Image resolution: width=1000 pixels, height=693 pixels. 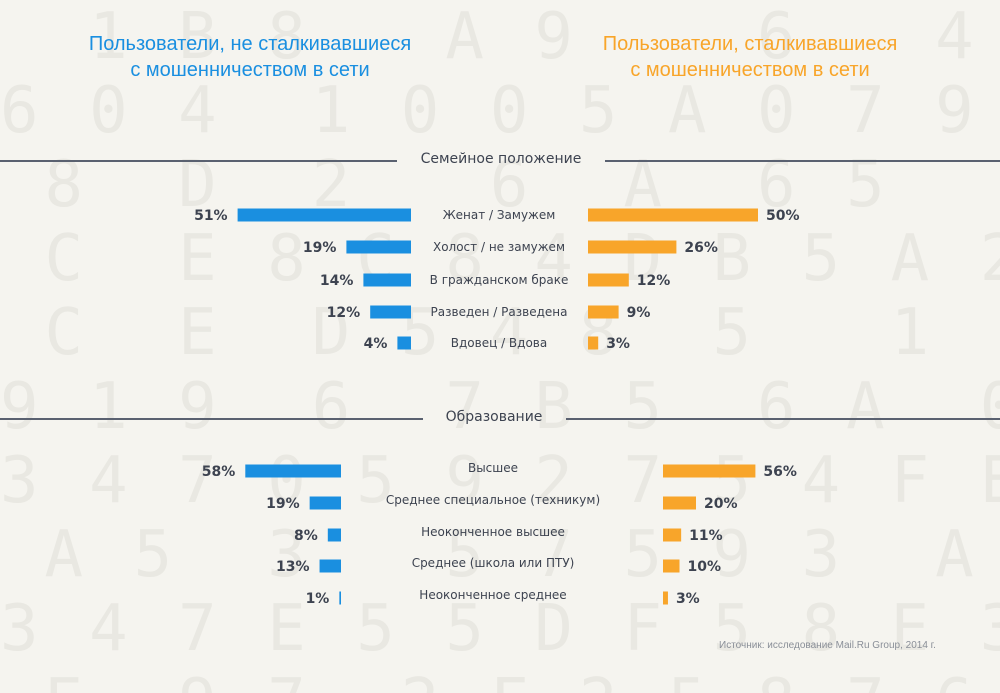 What do you see at coordinates (618, 344) in the screenshot?
I see `value-label-right-0-4: 3%` at bounding box center [618, 344].